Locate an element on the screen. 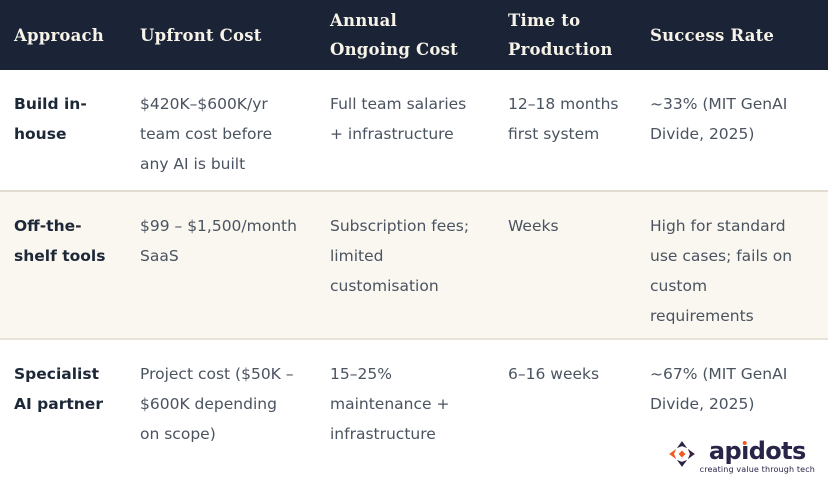  orange-i-dot-icon is located at coordinates (745, 443).